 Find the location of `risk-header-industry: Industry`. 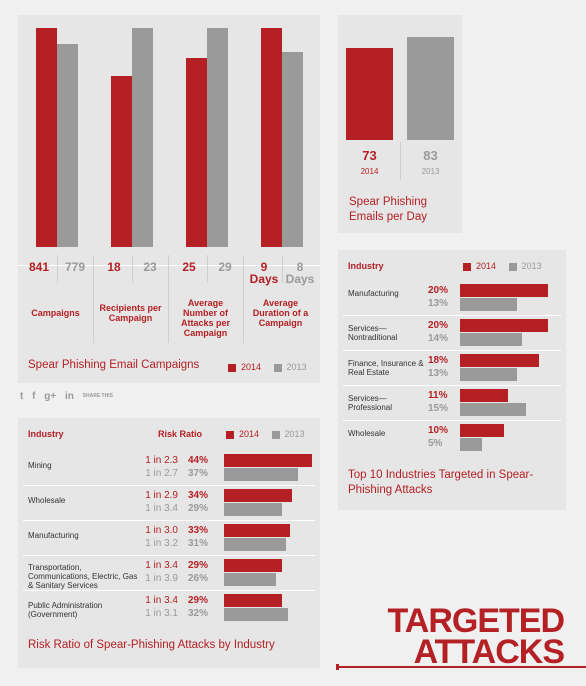

risk-header-industry: Industry is located at coordinates (46, 434).